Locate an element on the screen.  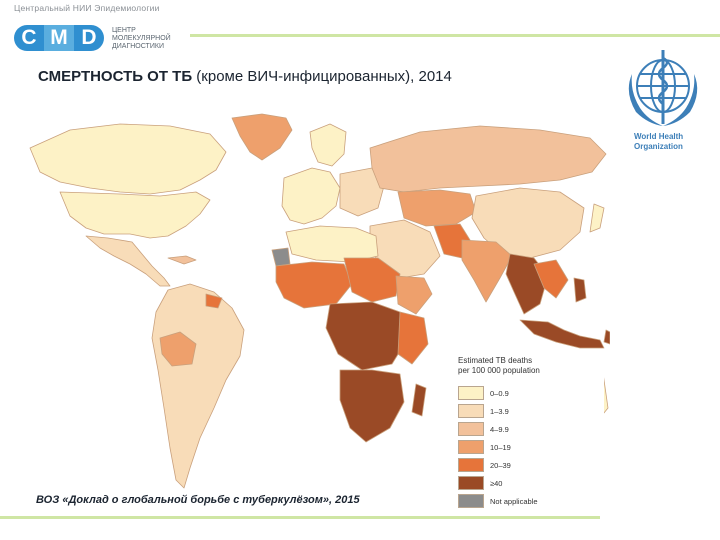
region-europe-west is located at coordinates (311, 196).